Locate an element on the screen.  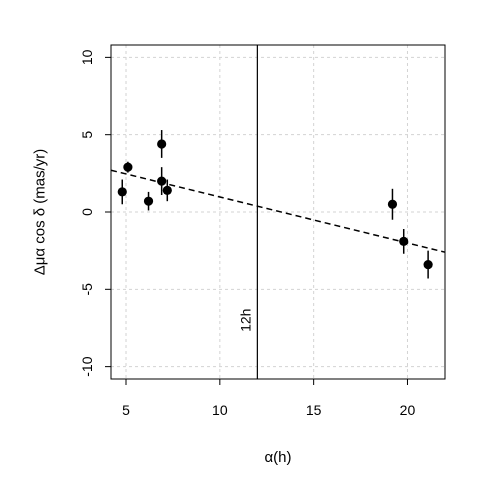
vertical-marker-label: 12h is located at coordinates (245, 320).